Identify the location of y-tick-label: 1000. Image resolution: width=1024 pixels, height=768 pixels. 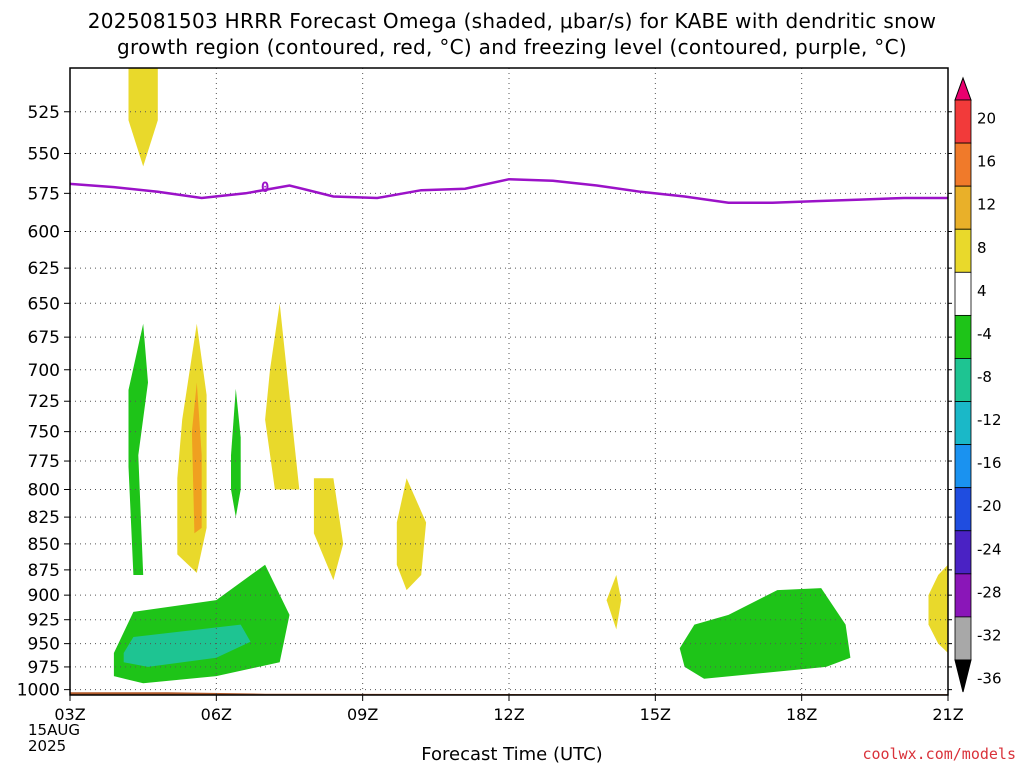
(38, 691).